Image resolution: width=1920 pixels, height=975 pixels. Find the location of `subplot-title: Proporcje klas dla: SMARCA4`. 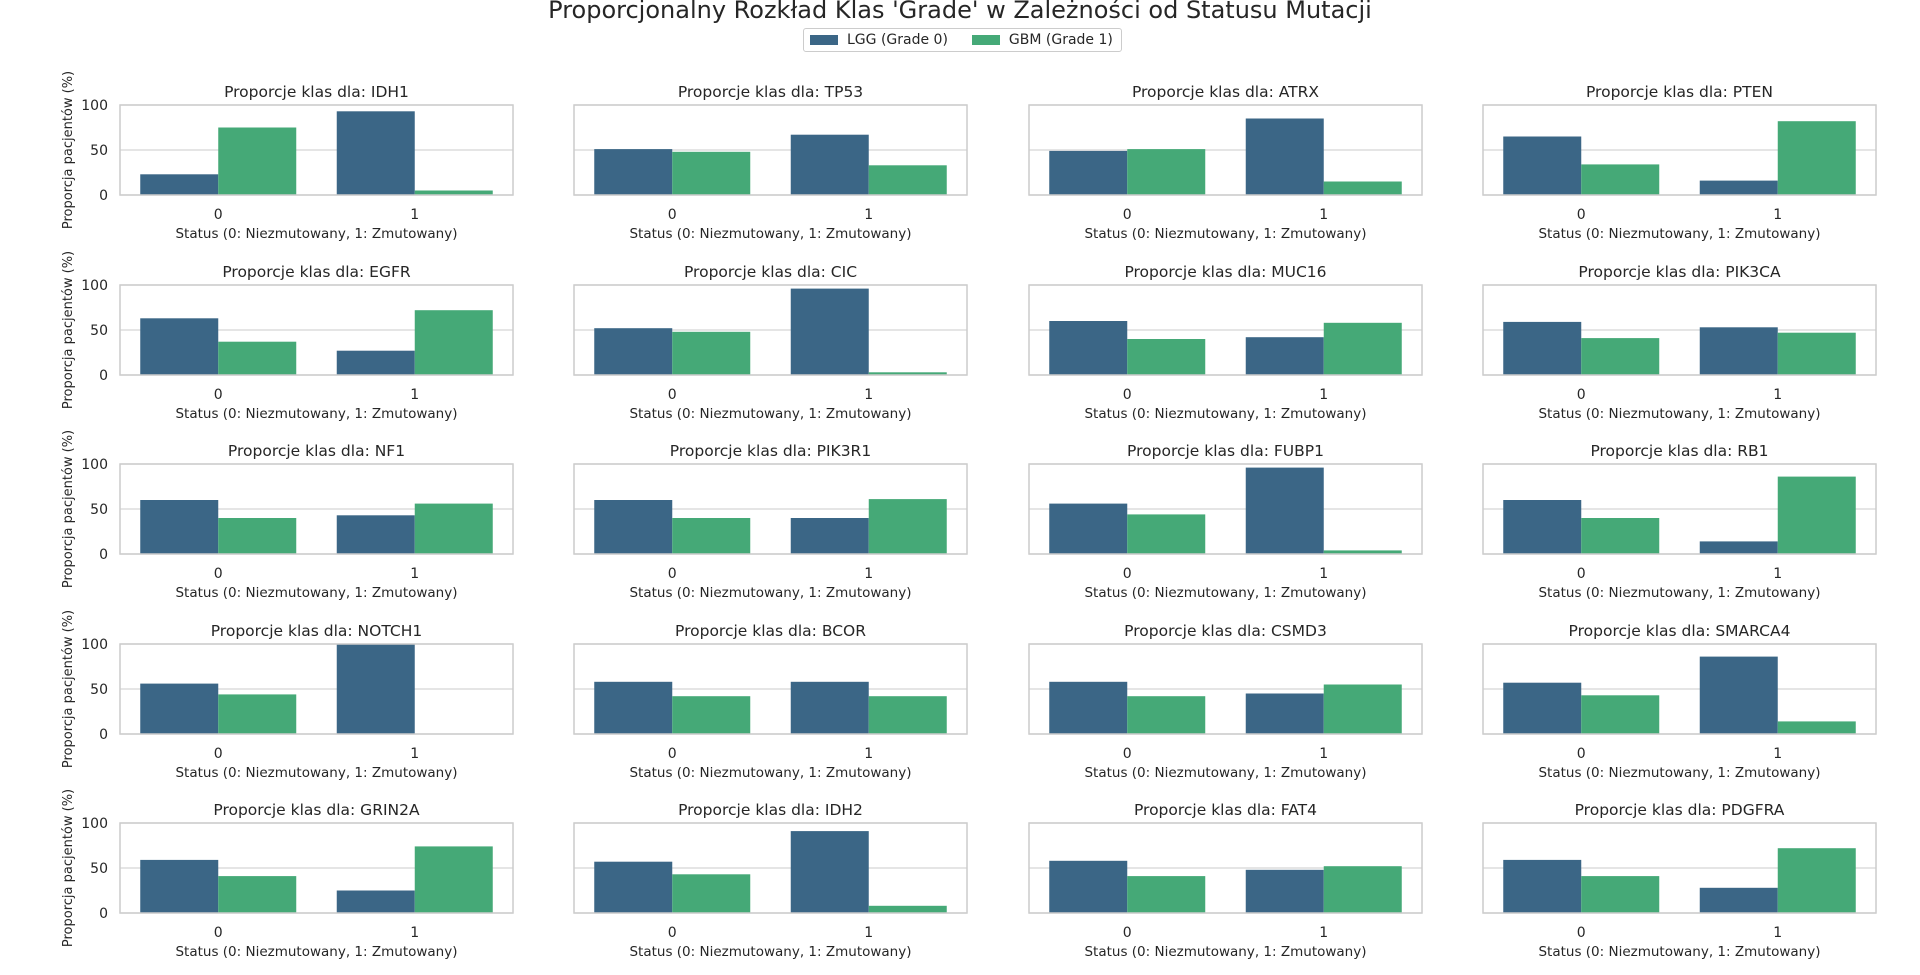

subplot-title: Proporcje klas dla: SMARCA4 is located at coordinates (1680, 631).